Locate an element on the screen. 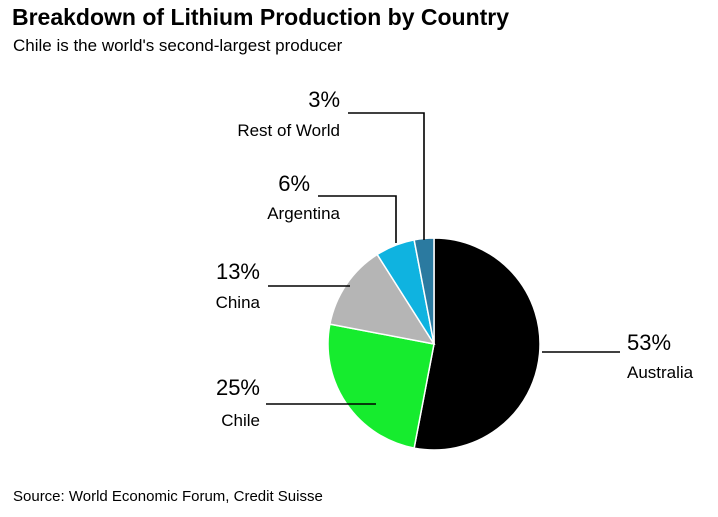  value-label-china: 13% is located at coordinates (238, 271).